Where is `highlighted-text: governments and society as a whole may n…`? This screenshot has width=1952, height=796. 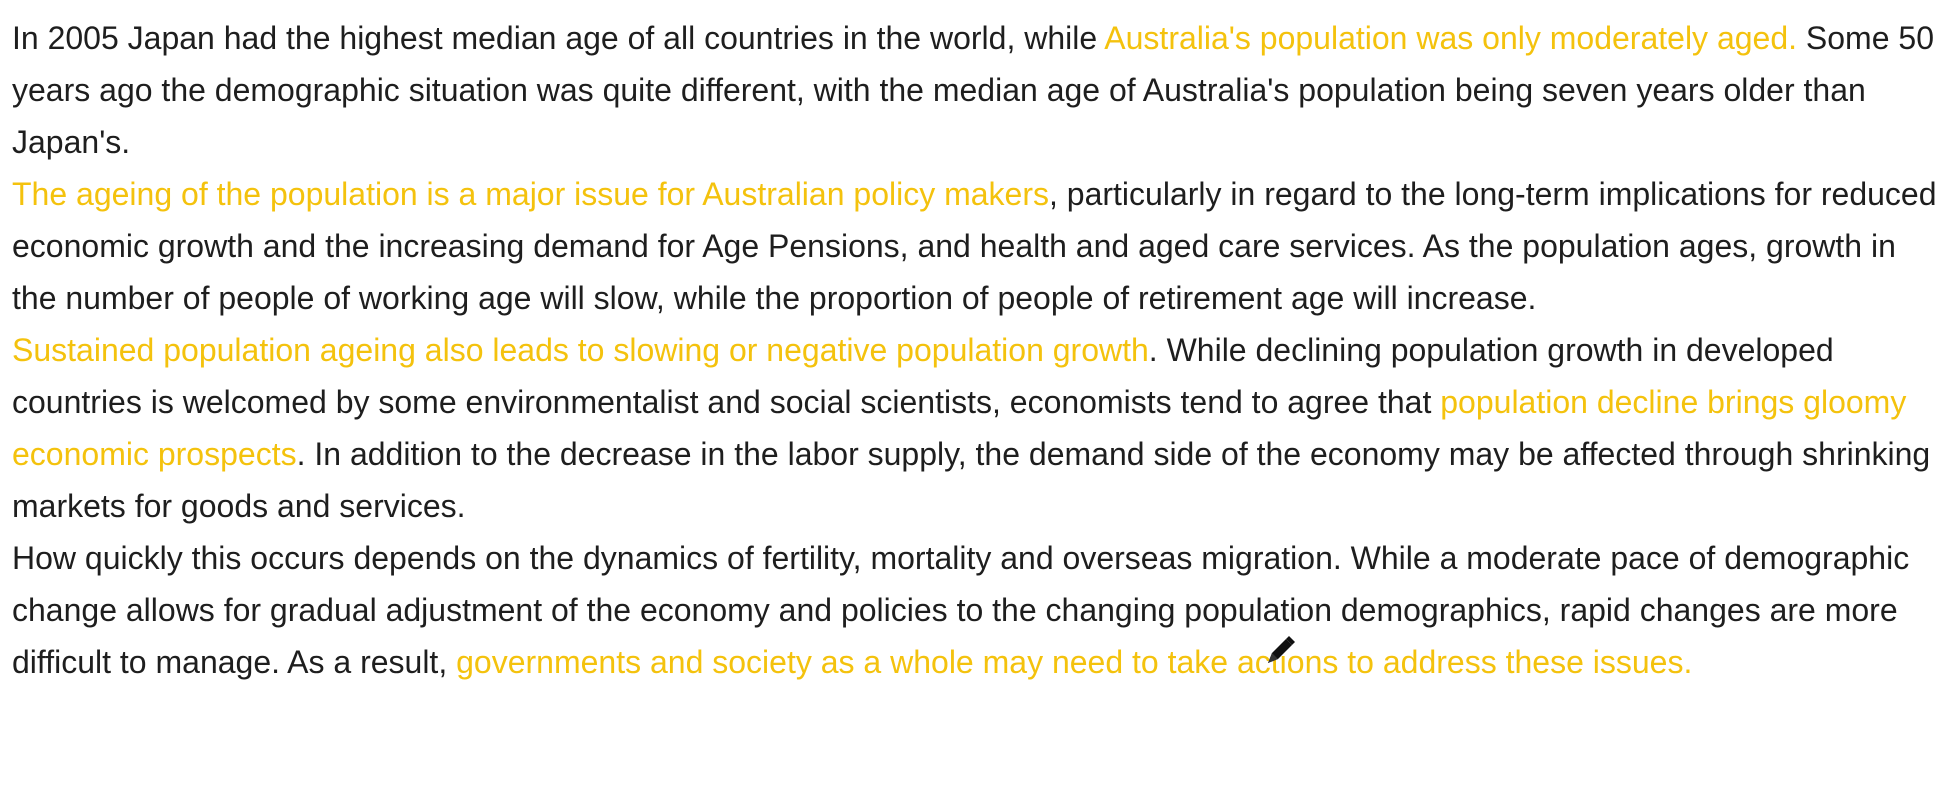 highlighted-text: governments and society as a whole may n… is located at coordinates (1074, 662).